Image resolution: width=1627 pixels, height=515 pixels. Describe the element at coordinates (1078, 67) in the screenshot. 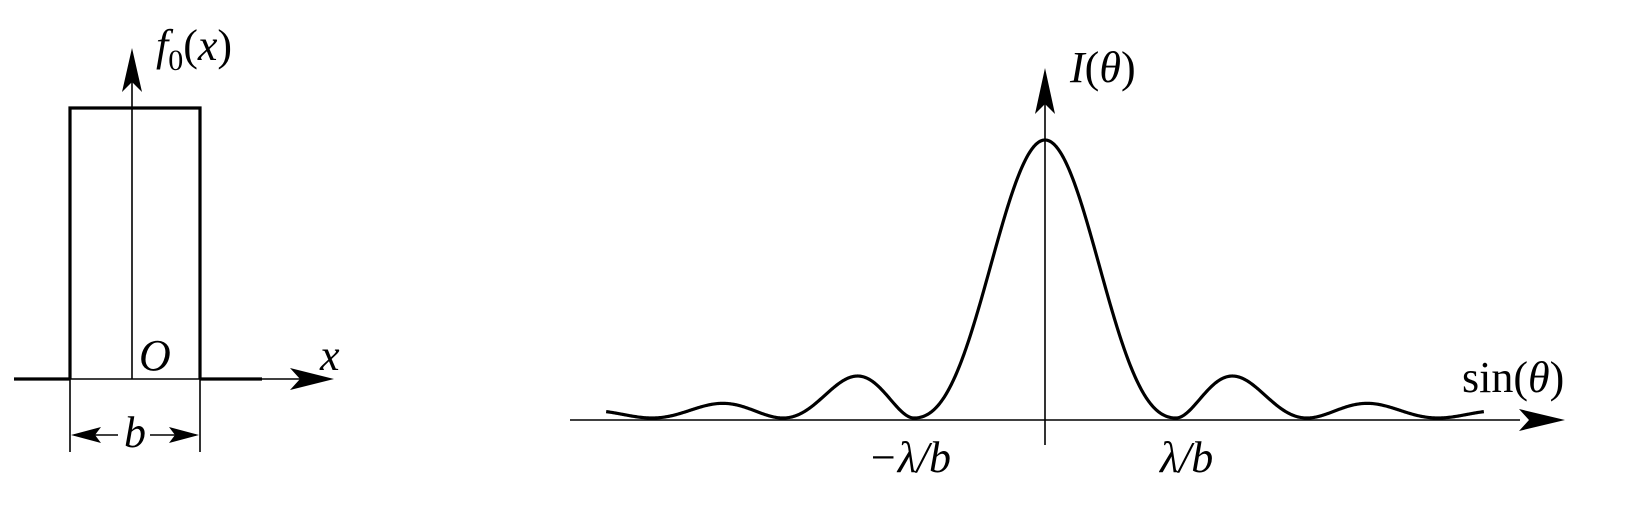

I see `intensity-y-label-func: I` at that location.